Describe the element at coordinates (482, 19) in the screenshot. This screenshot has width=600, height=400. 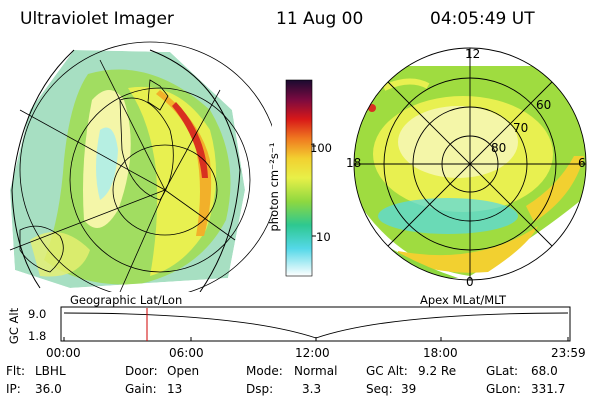
I see `time-label: 04:05:49 UT` at that location.